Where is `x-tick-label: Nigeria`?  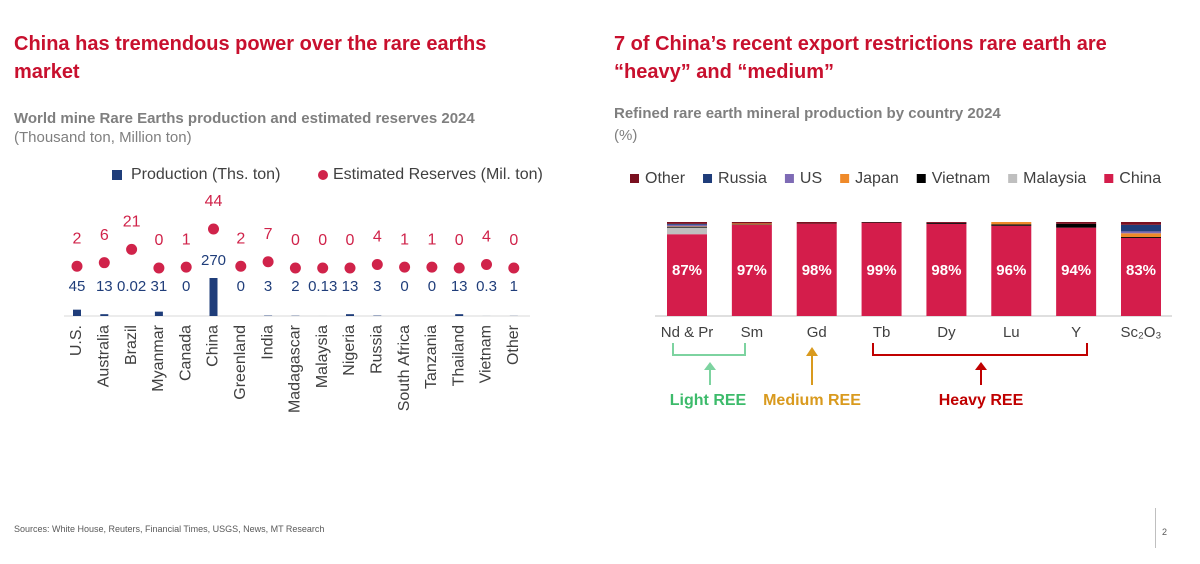 x-tick-label: Nigeria is located at coordinates (349, 350).